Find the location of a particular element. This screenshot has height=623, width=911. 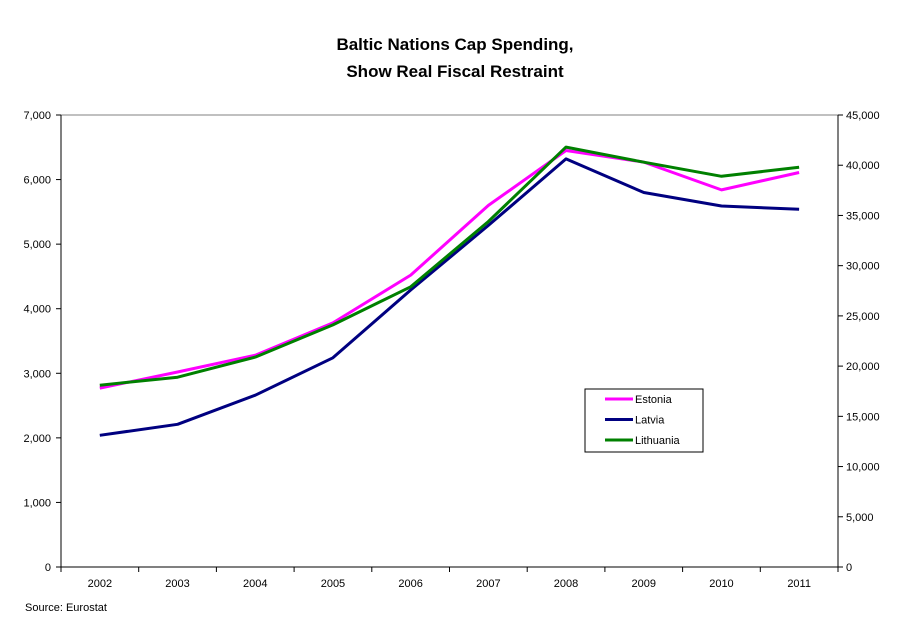

x-axis-tick-label: 2008 is located at coordinates (566, 584).